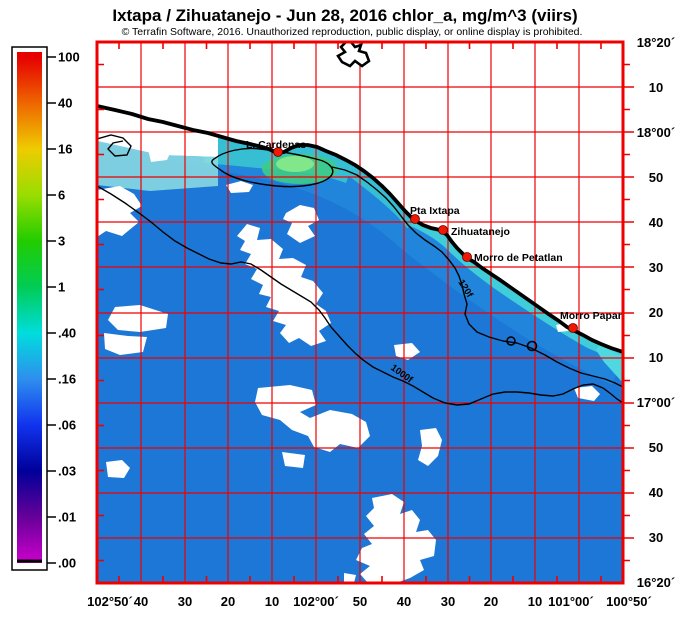 Image resolution: width=690 pixels, height=626 pixels. I want to click on reservoir-outline, so click(353, 55).